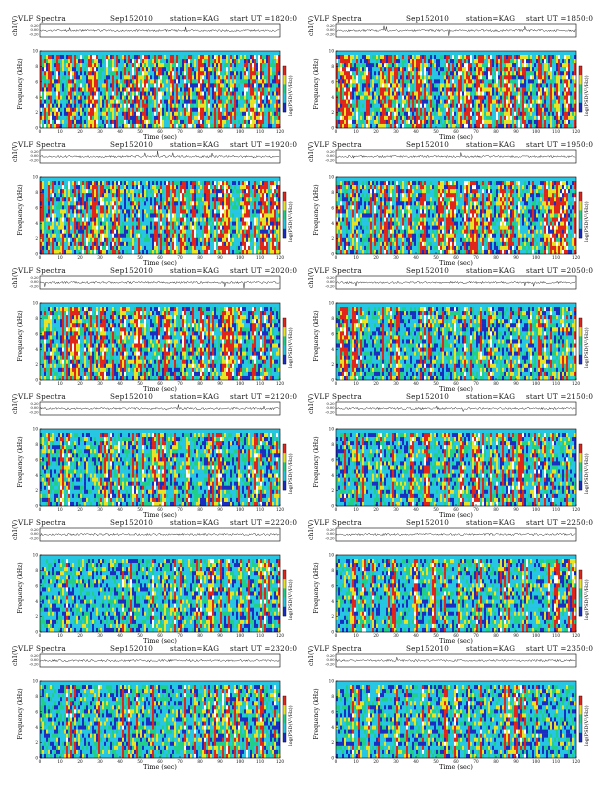  Describe the element at coordinates (559, 18) in the screenshot. I see `panel-start: start UT =1850:0` at that location.